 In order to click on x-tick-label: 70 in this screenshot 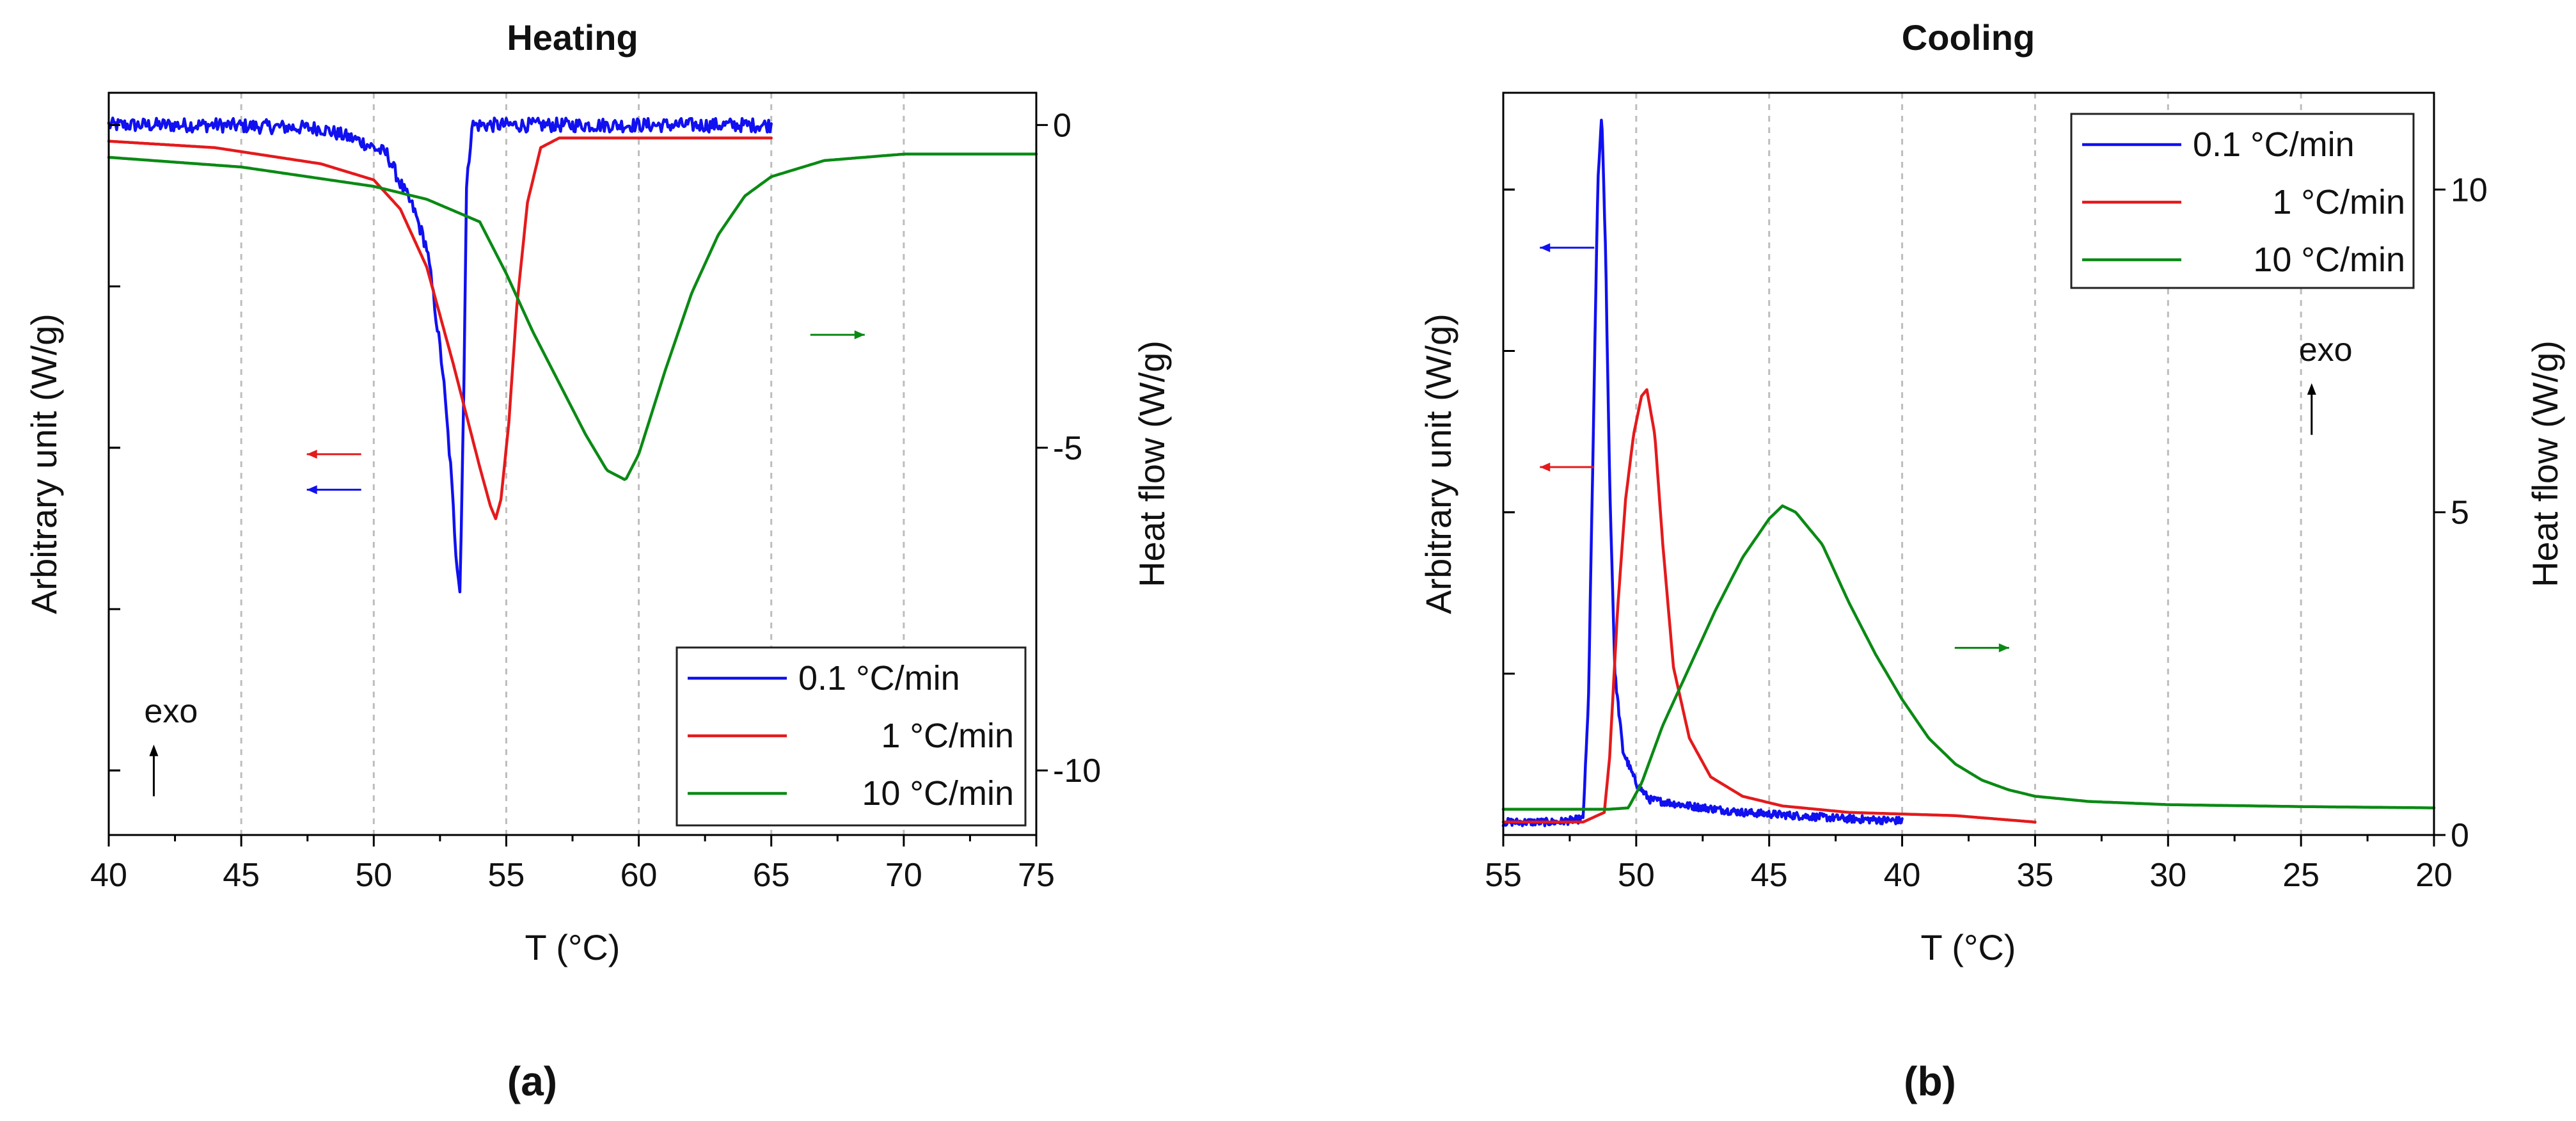, I will do `click(903, 875)`.